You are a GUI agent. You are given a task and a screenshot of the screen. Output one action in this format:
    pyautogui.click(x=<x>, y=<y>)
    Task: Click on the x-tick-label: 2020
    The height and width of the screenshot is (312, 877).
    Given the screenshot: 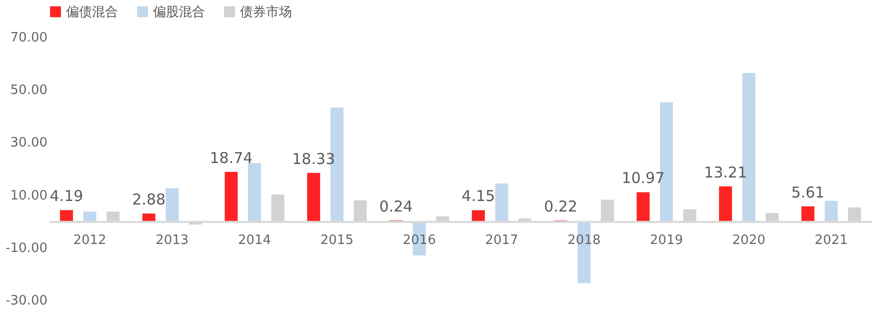 What is the action you would take?
    pyautogui.click(x=749, y=240)
    